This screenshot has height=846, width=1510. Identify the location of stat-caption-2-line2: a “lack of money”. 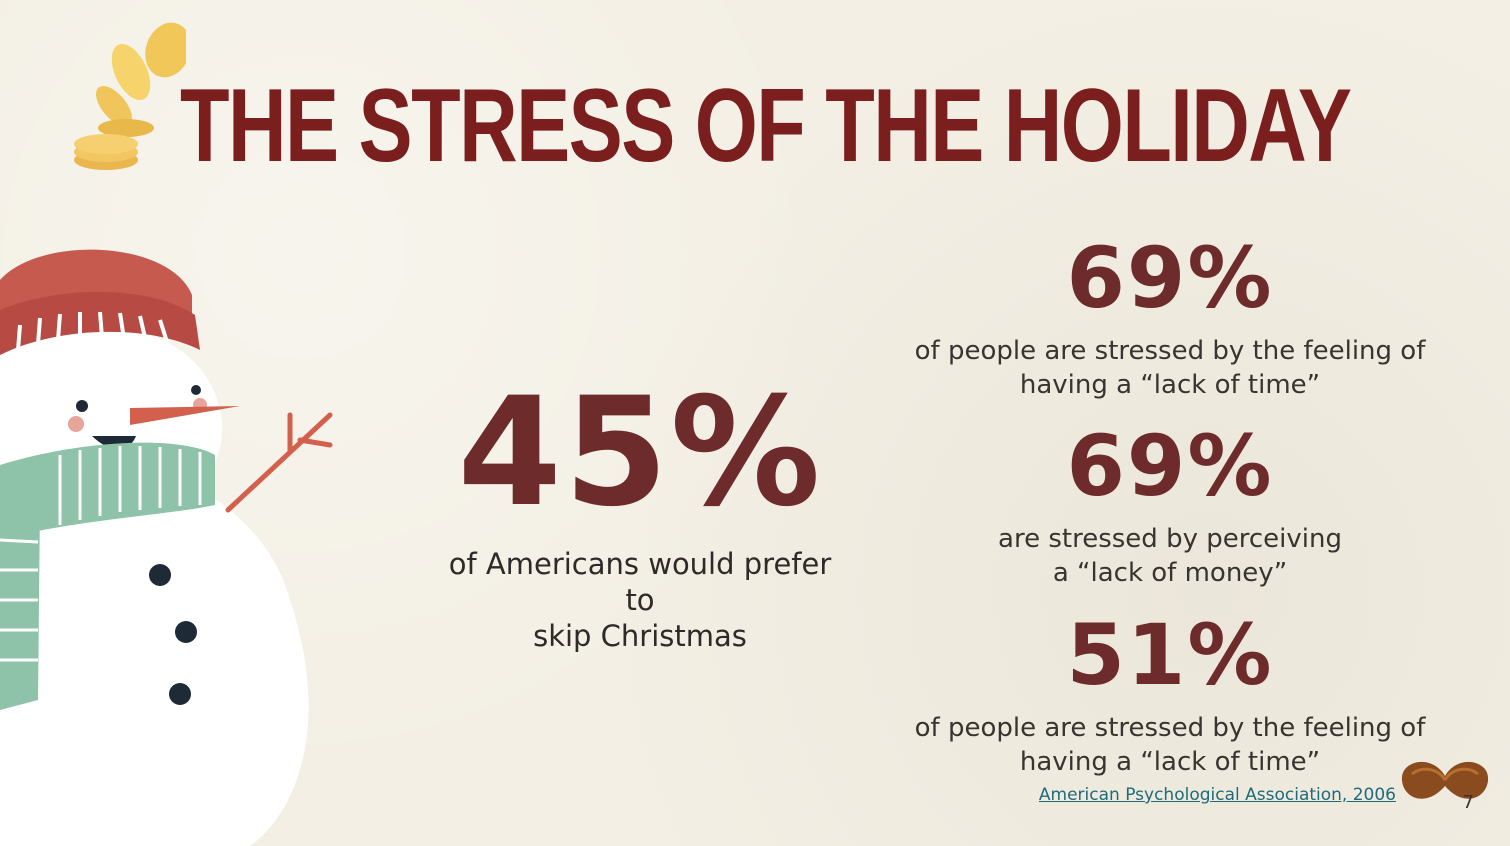
(1170, 573).